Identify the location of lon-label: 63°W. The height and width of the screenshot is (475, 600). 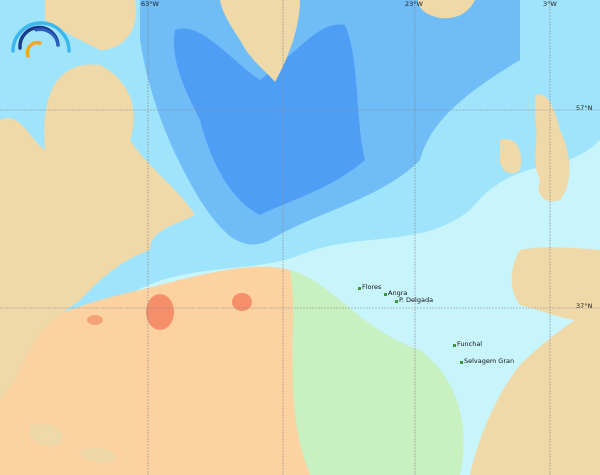
(150, 4).